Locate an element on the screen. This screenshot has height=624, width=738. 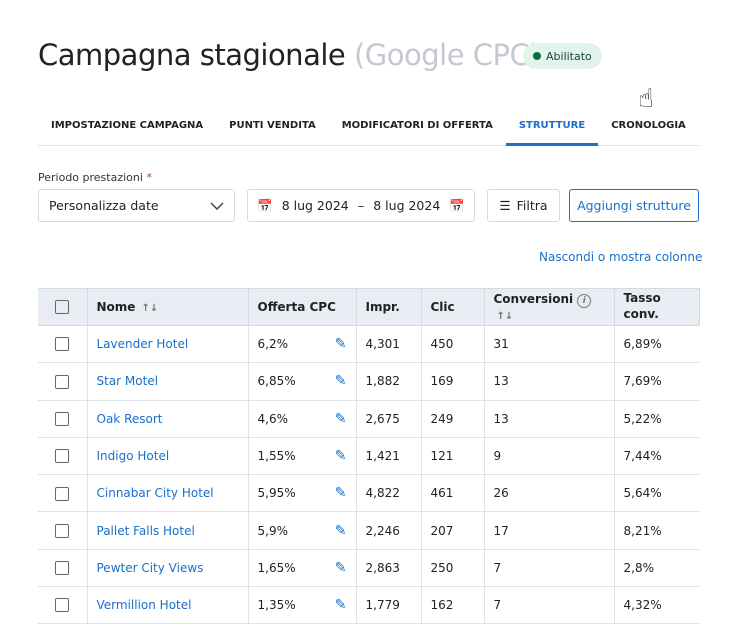
rate-cell: 4,32% is located at coordinates (656, 605).